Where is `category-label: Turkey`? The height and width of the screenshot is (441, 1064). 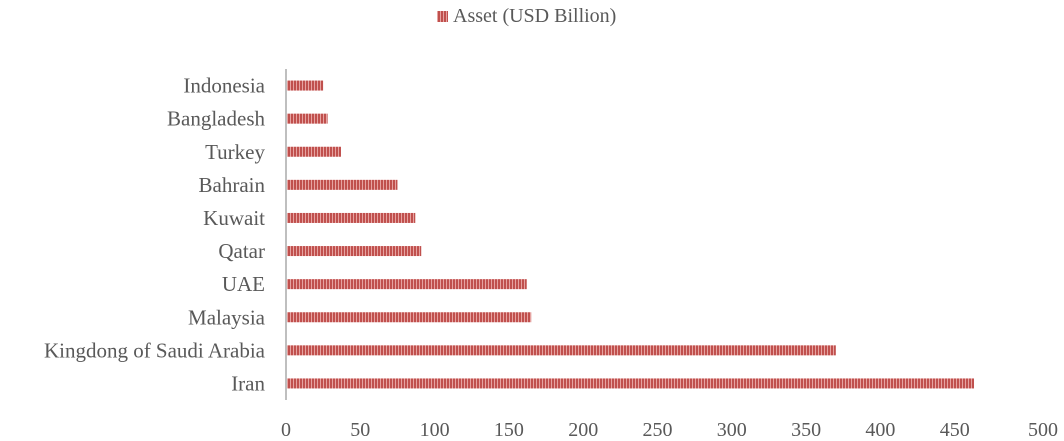 category-label: Turkey is located at coordinates (235, 152).